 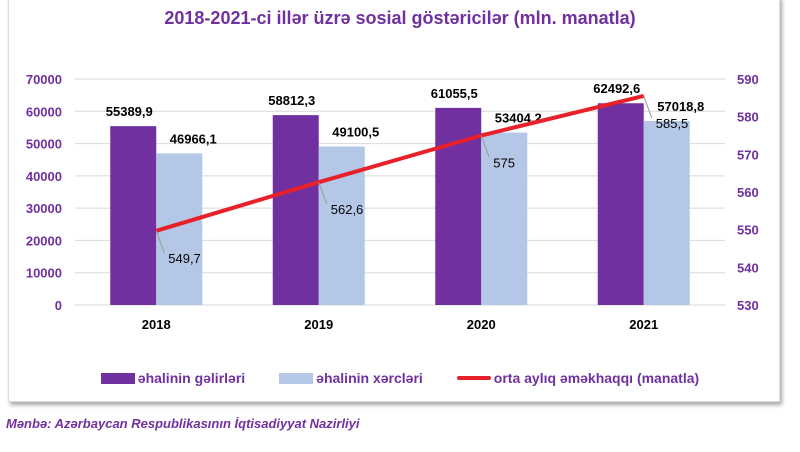 I want to click on legend-item-wage: orta aylıq əməkhaqqı (manatla), so click(x=578, y=378).